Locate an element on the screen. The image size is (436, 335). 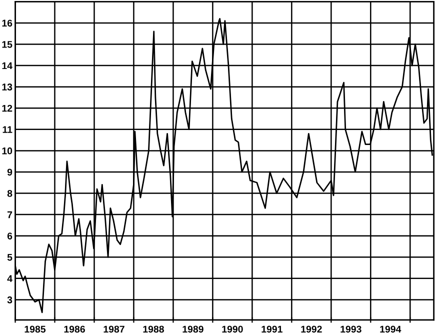
y-tick-label: 10 is located at coordinates (7, 150).